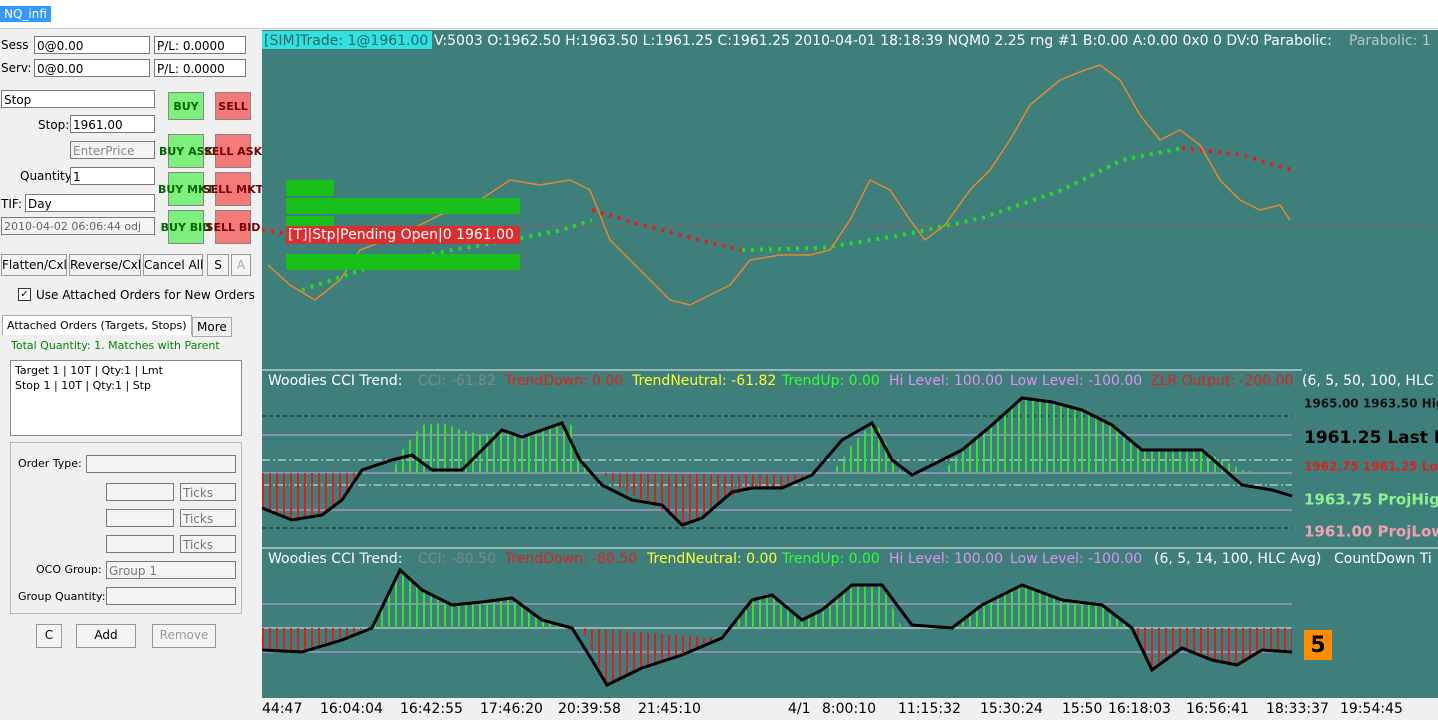 The image size is (1438, 720). I want to click on input: P/L: 0.0000, so click(200, 45).